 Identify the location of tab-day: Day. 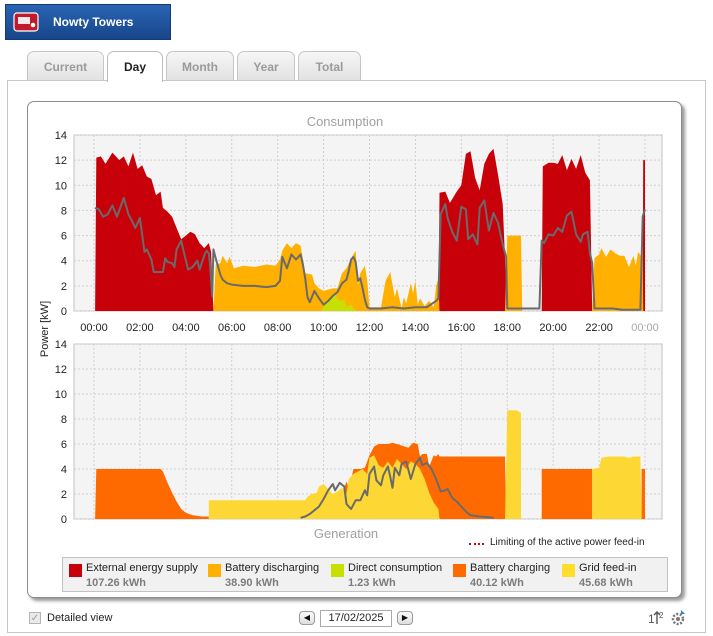
(135, 66).